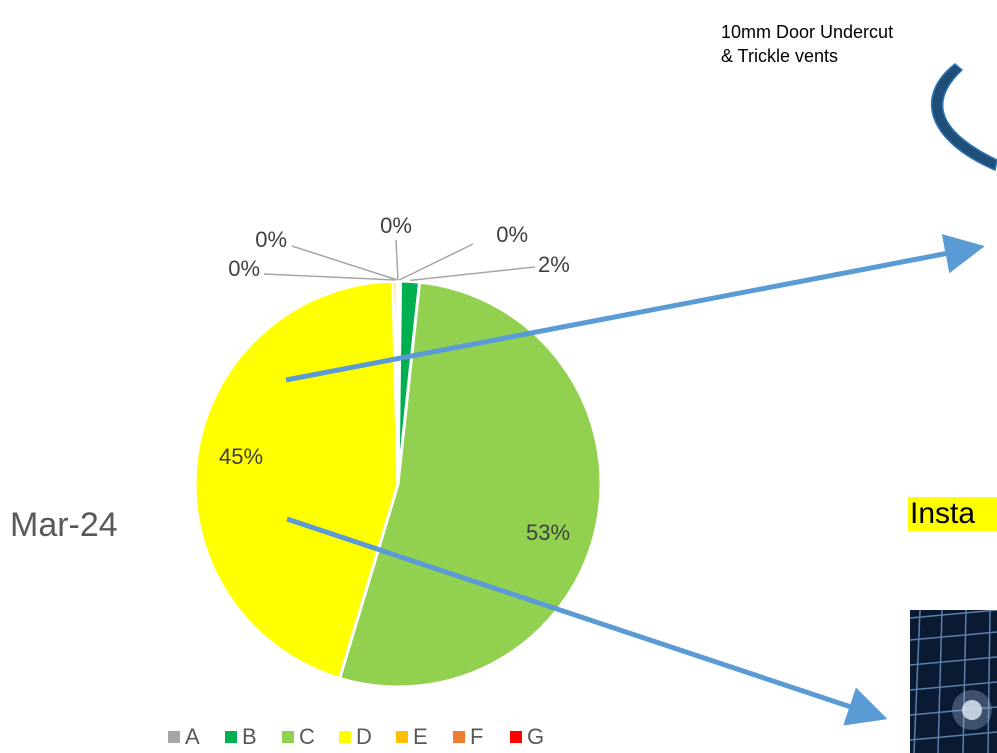  Describe the element at coordinates (307, 736) in the screenshot. I see `legend-label-c: C` at that location.